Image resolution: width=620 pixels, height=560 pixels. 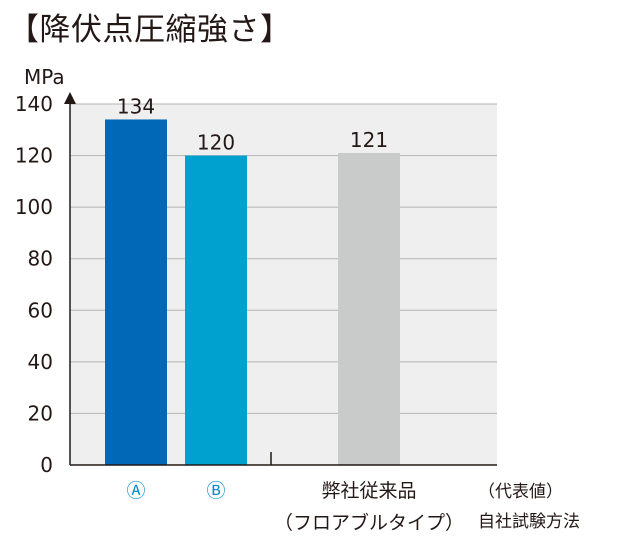 I want to click on y-axis-arrow-icon, so click(x=70, y=98).